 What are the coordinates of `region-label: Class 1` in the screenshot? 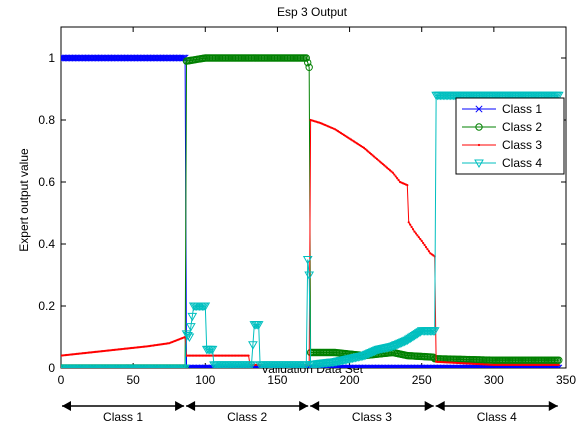 It's located at (123, 417).